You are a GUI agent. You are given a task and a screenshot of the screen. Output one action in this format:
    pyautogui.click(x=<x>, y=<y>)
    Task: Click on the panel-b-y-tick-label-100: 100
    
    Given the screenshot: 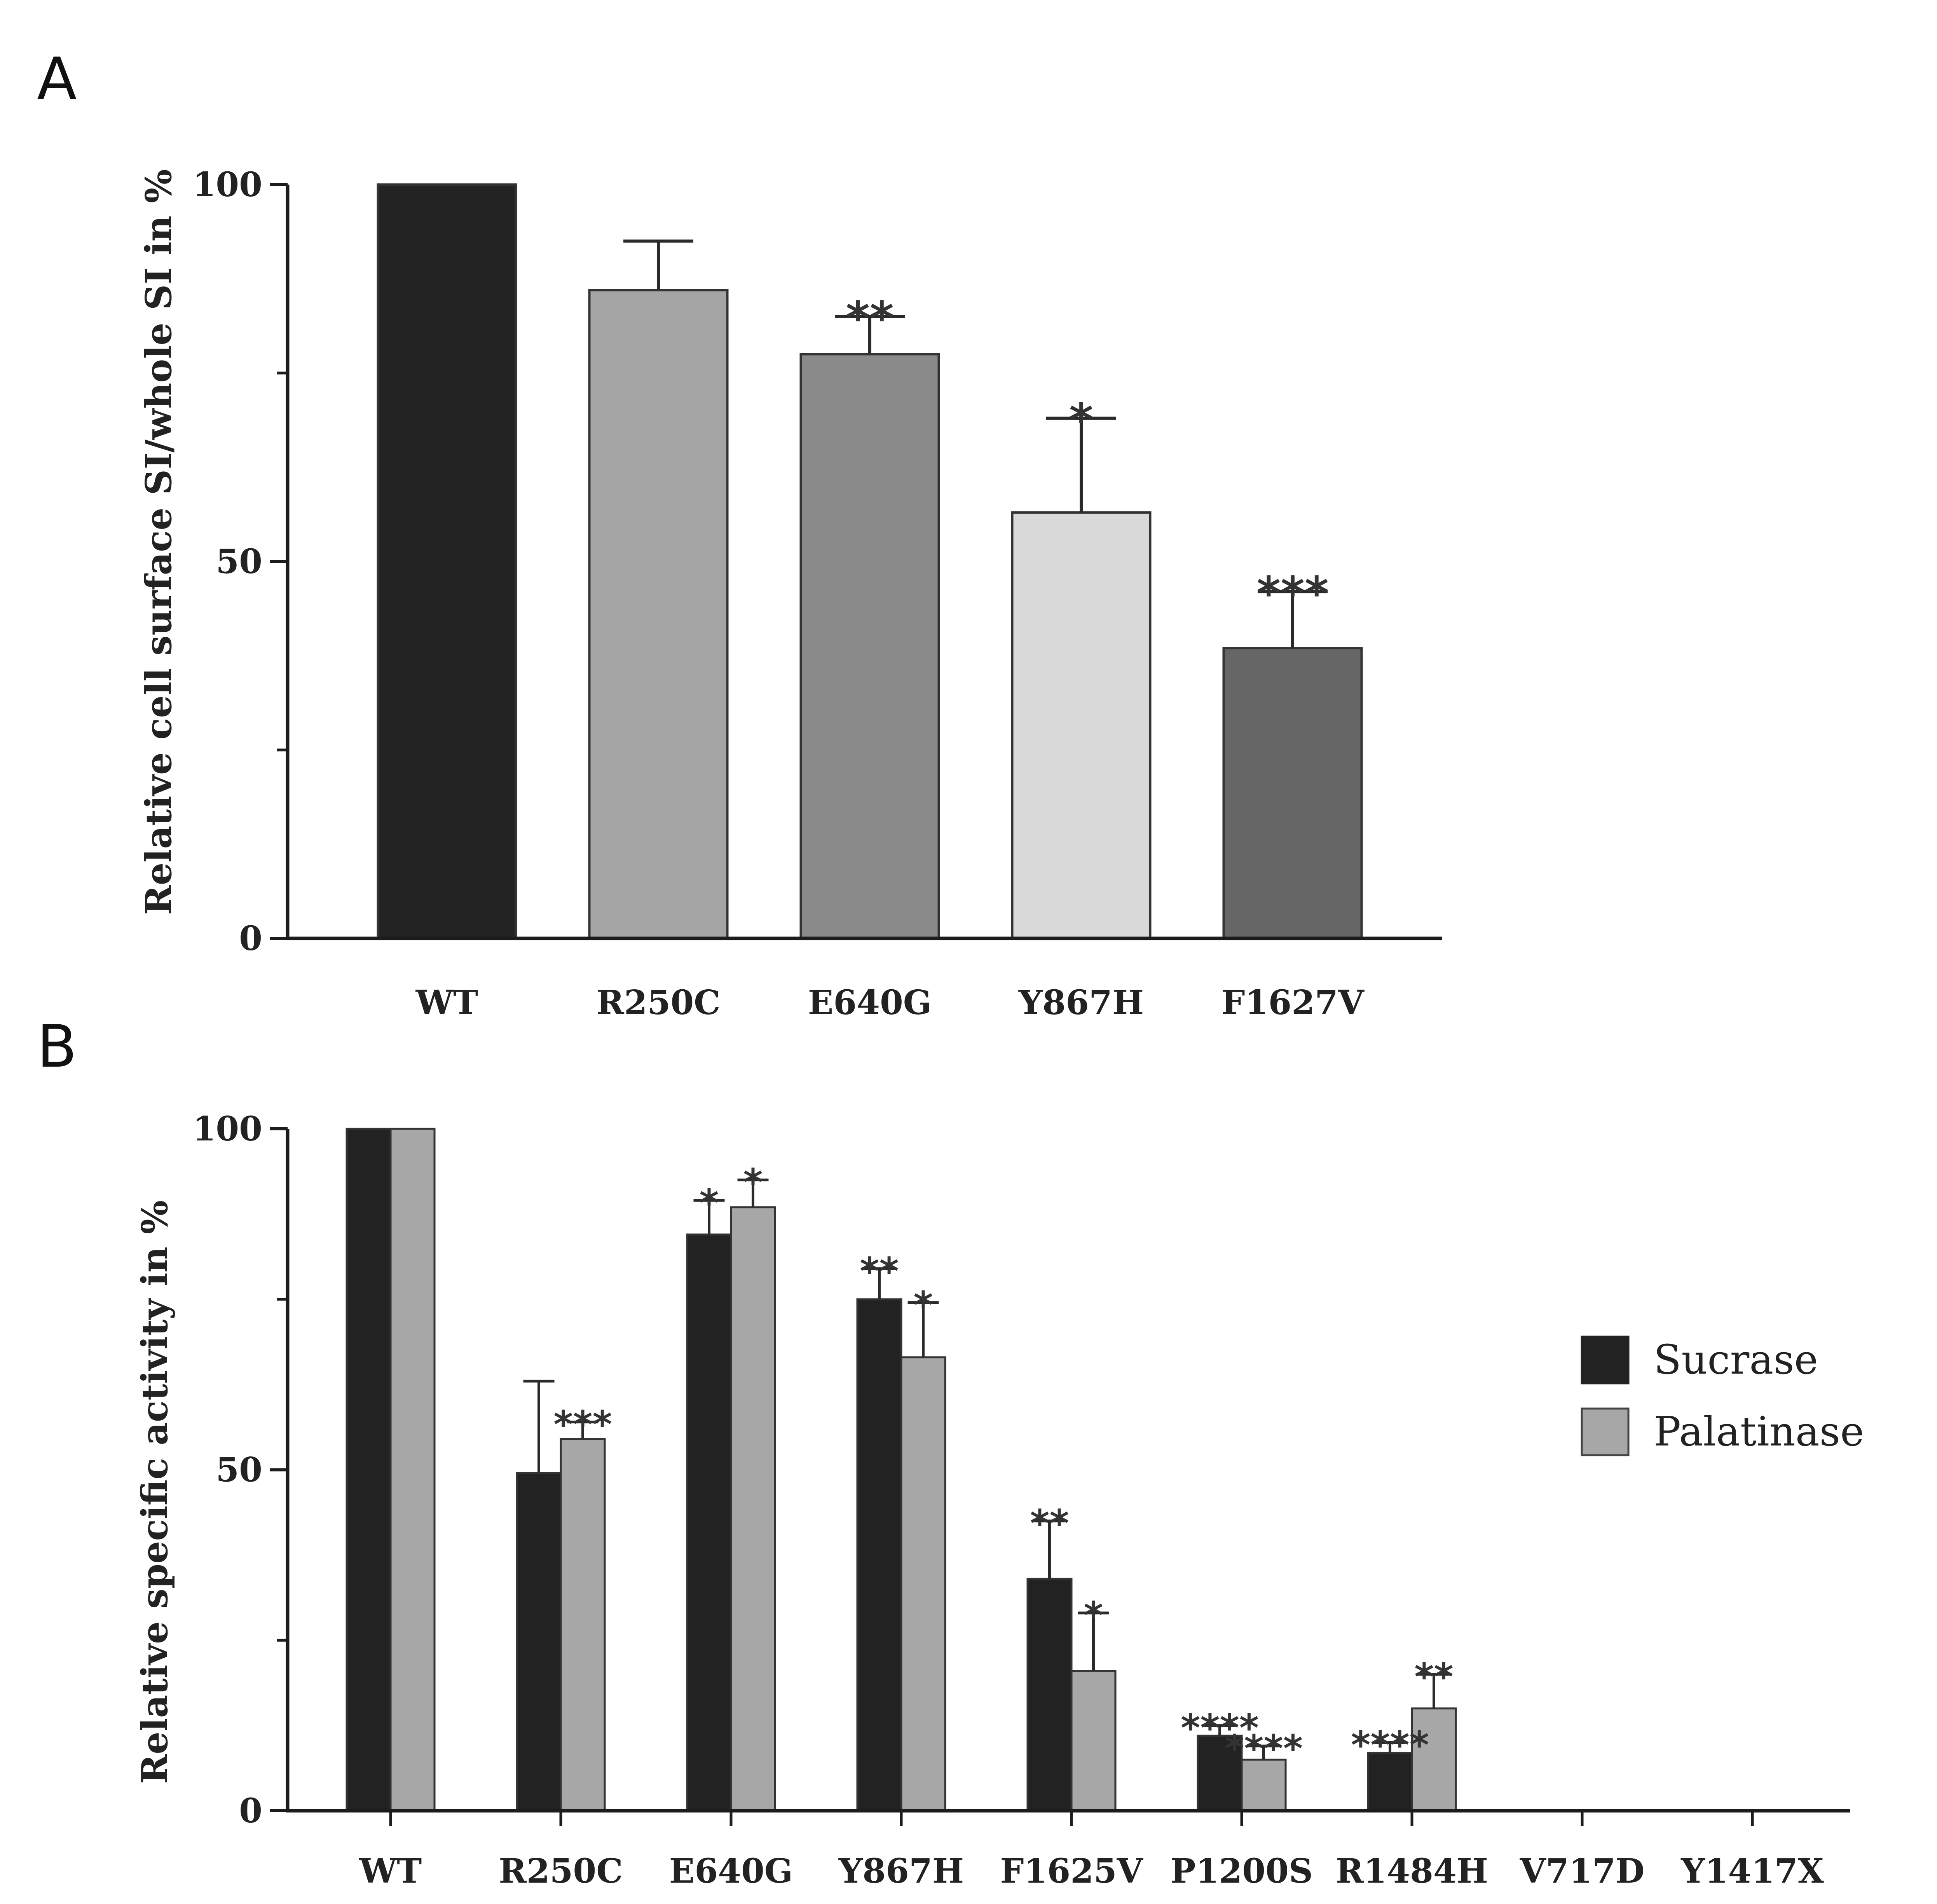 What is the action you would take?
    pyautogui.click(x=227, y=1129)
    